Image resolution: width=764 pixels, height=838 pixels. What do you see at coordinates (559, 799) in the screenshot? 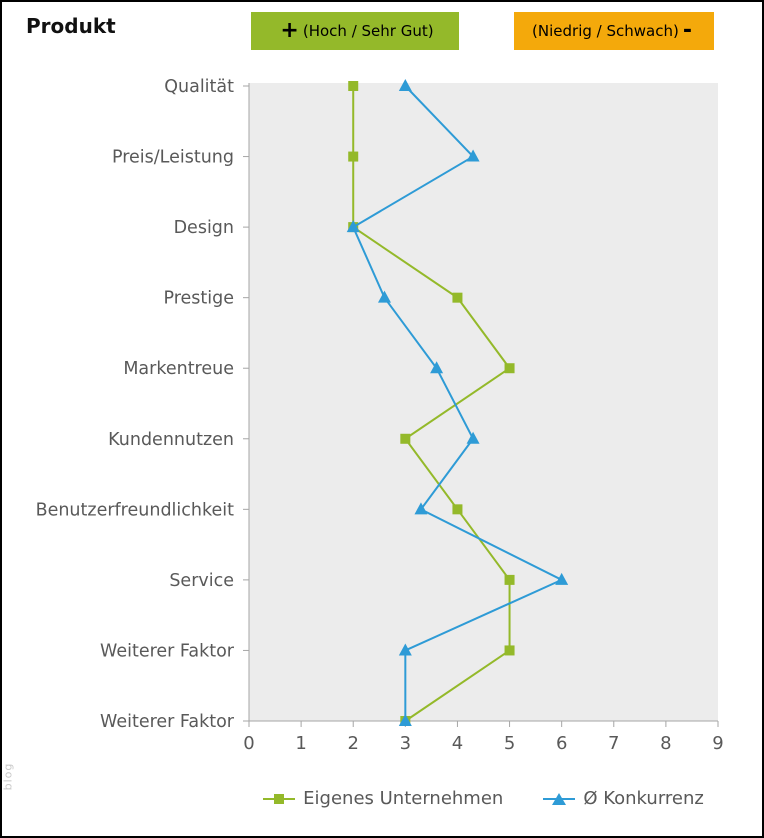
I see `legend-triangle-marker-icon` at bounding box center [559, 799].